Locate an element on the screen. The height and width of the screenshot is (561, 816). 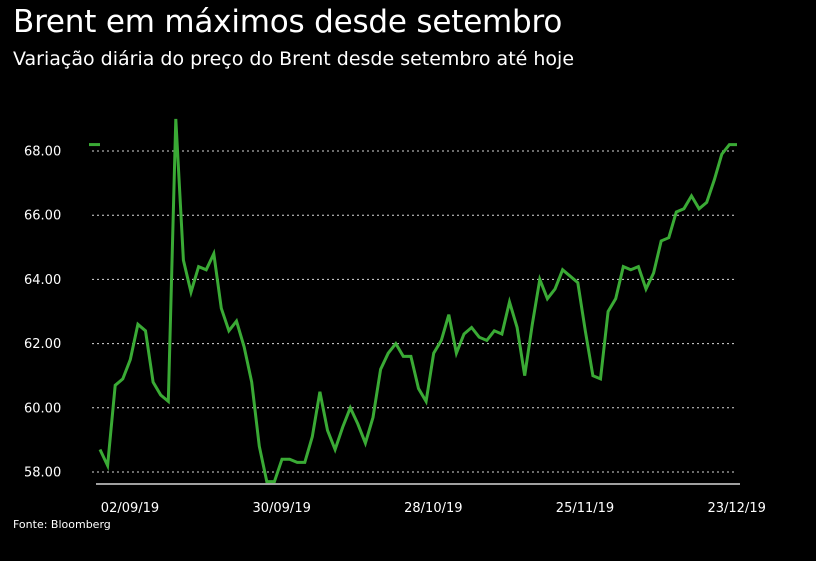
y-tick-label: 68.00 is located at coordinates (42, 152).